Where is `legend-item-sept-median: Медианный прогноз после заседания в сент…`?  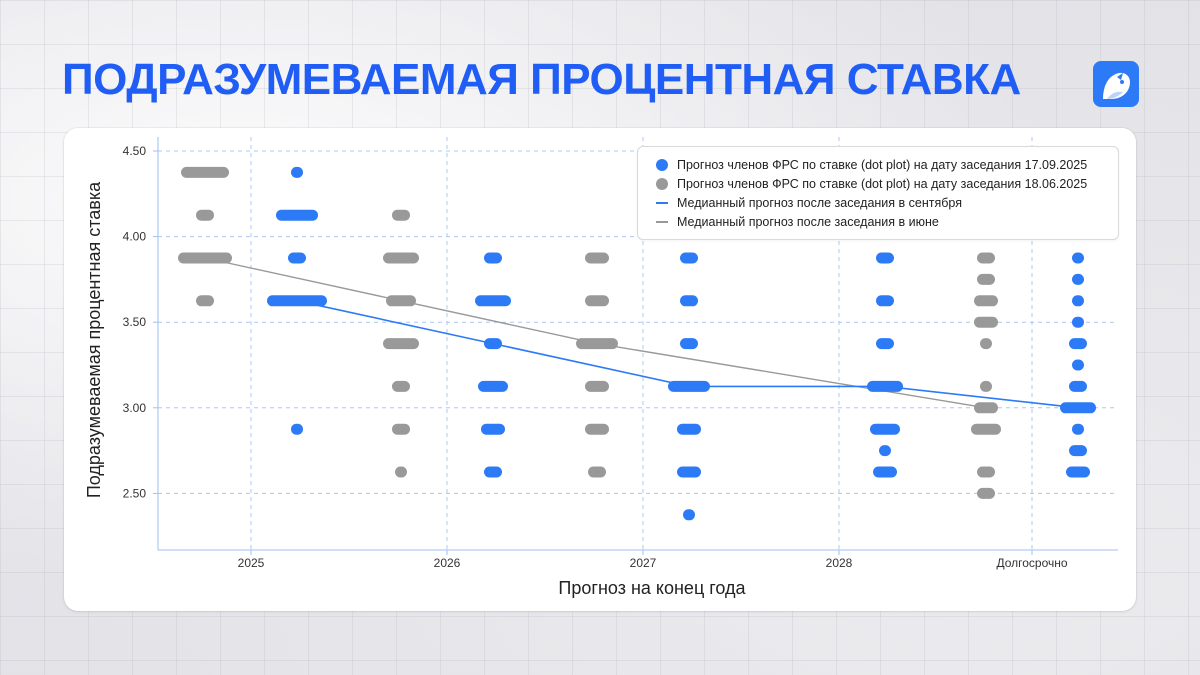
legend-item-sept-median: Медианный прогноз после заседания в сент… is located at coordinates (887, 202).